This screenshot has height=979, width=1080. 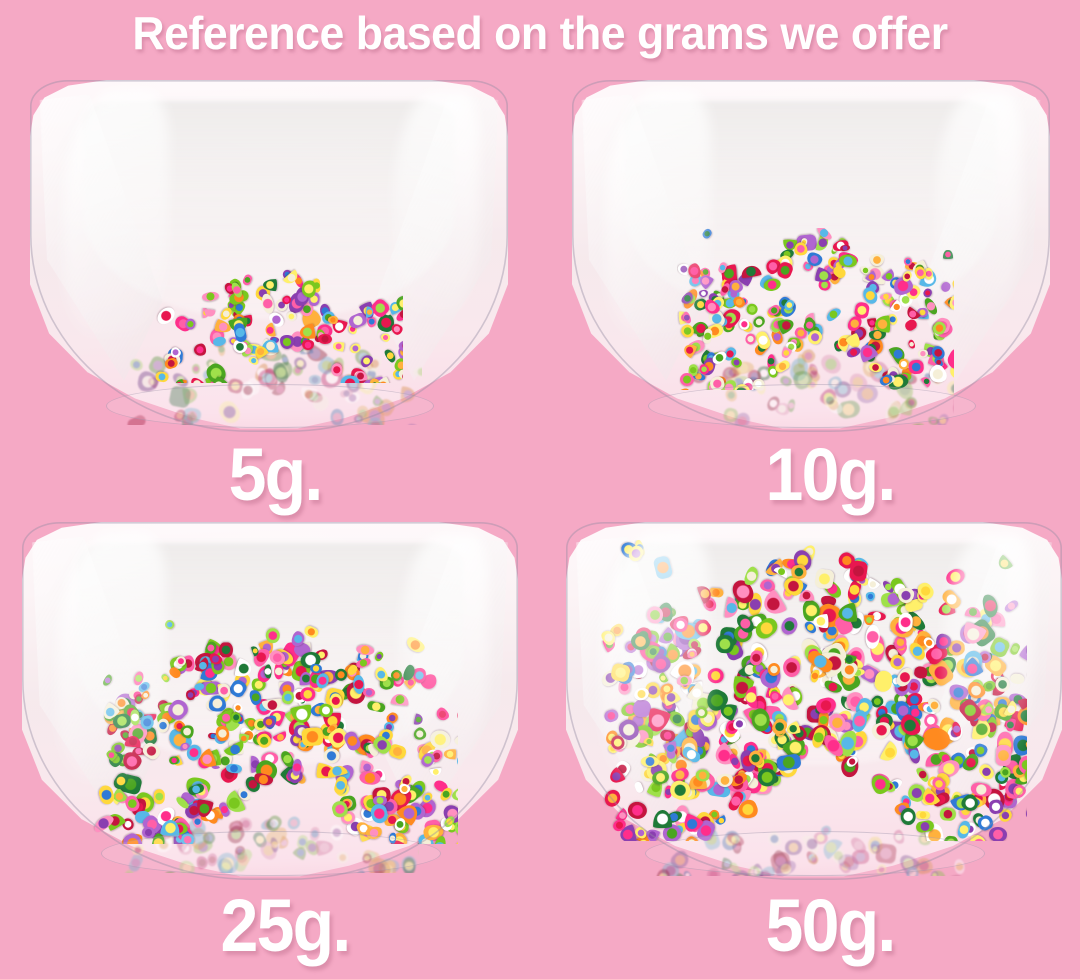 I want to click on weight-label-25g: 25g., so click(x=286, y=925).